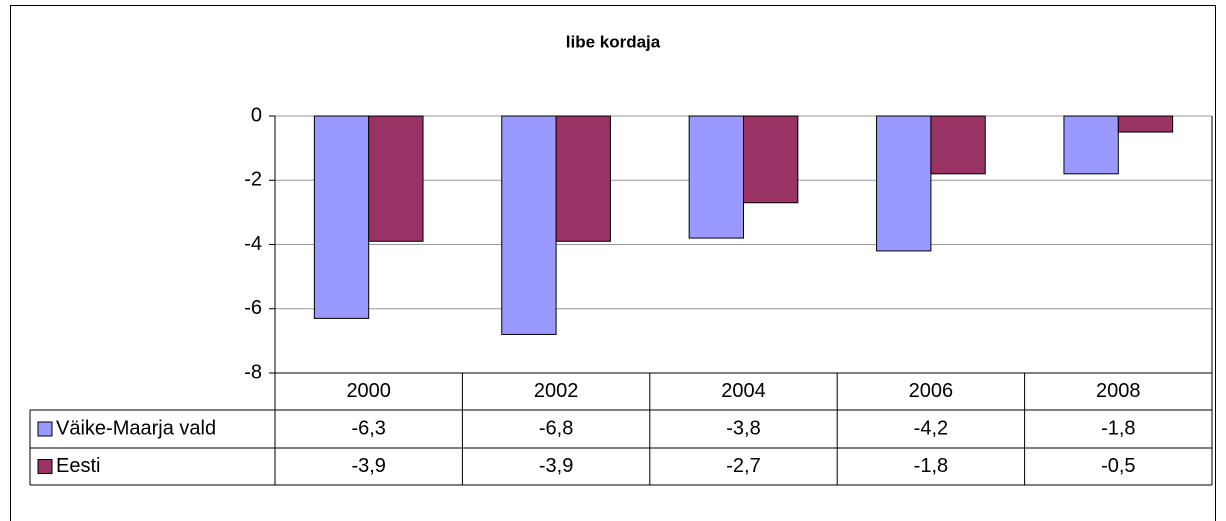  What do you see at coordinates (136, 428) in the screenshot?
I see `legend-label: Väike-Maarja vald` at bounding box center [136, 428].